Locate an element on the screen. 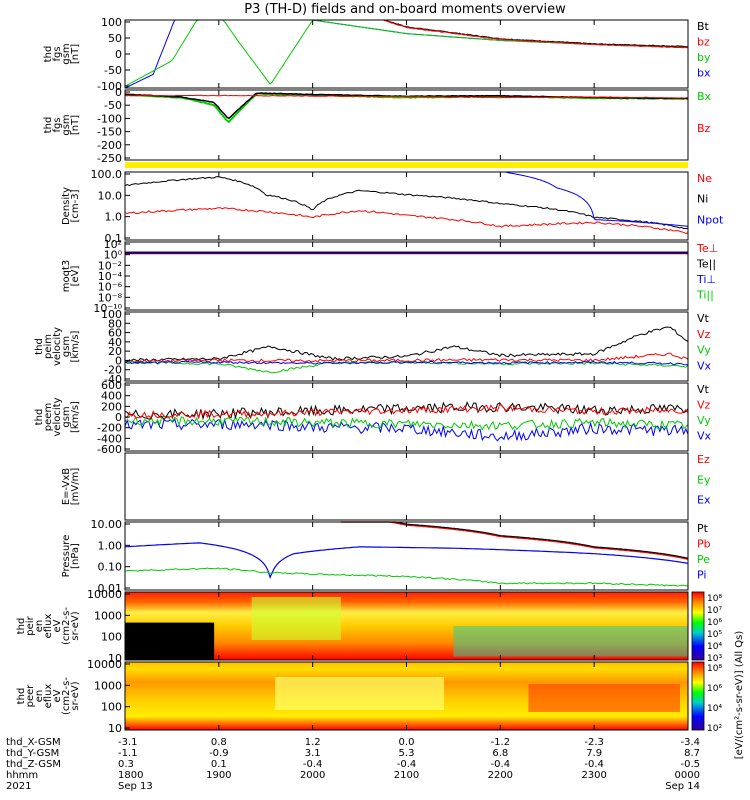  spectrogram-green-band is located at coordinates (296, 618).